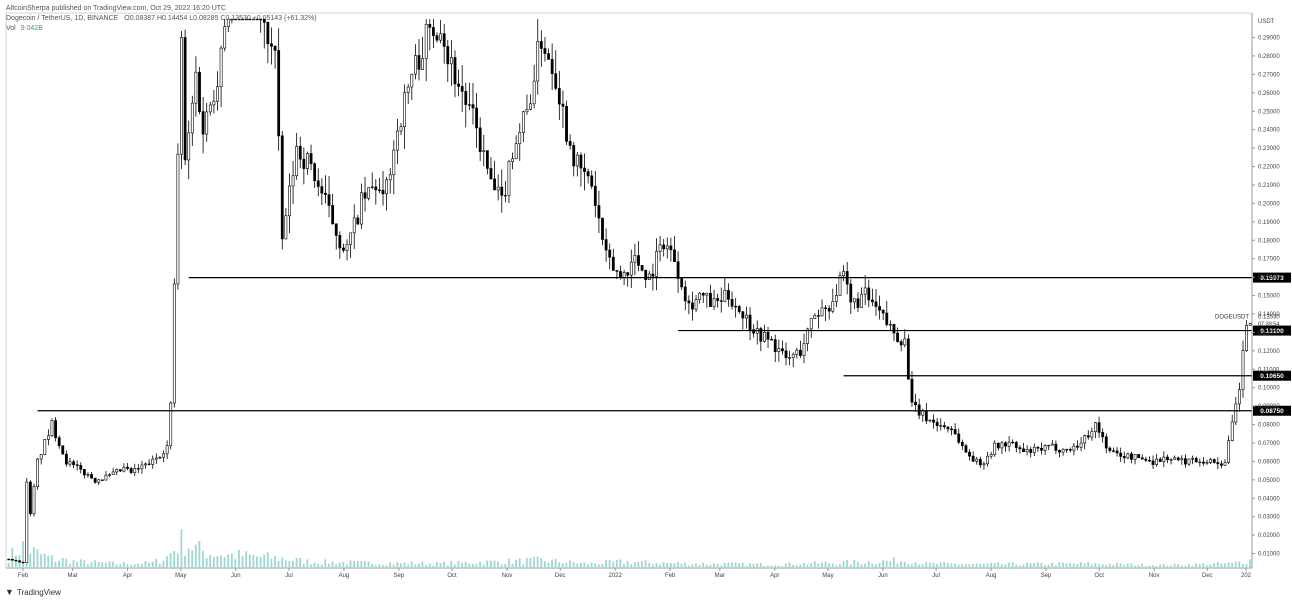 This screenshot has height=600, width=1292. I want to click on y-tick-label: 0.11000, so click(1269, 370).